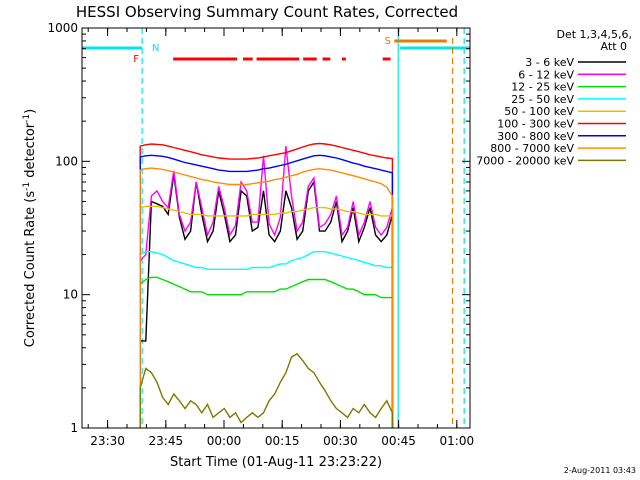 The height and width of the screenshot is (480, 640). Describe the element at coordinates (70, 295) in the screenshot. I see `y-tick-label: 10` at that location.